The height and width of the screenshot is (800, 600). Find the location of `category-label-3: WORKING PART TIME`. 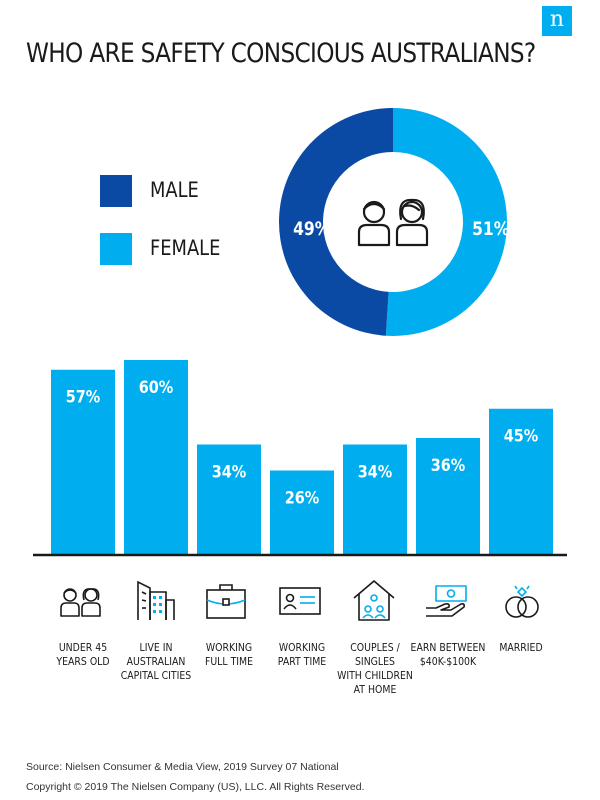

category-label-3: WORKING PART TIME is located at coordinates (302, 655).